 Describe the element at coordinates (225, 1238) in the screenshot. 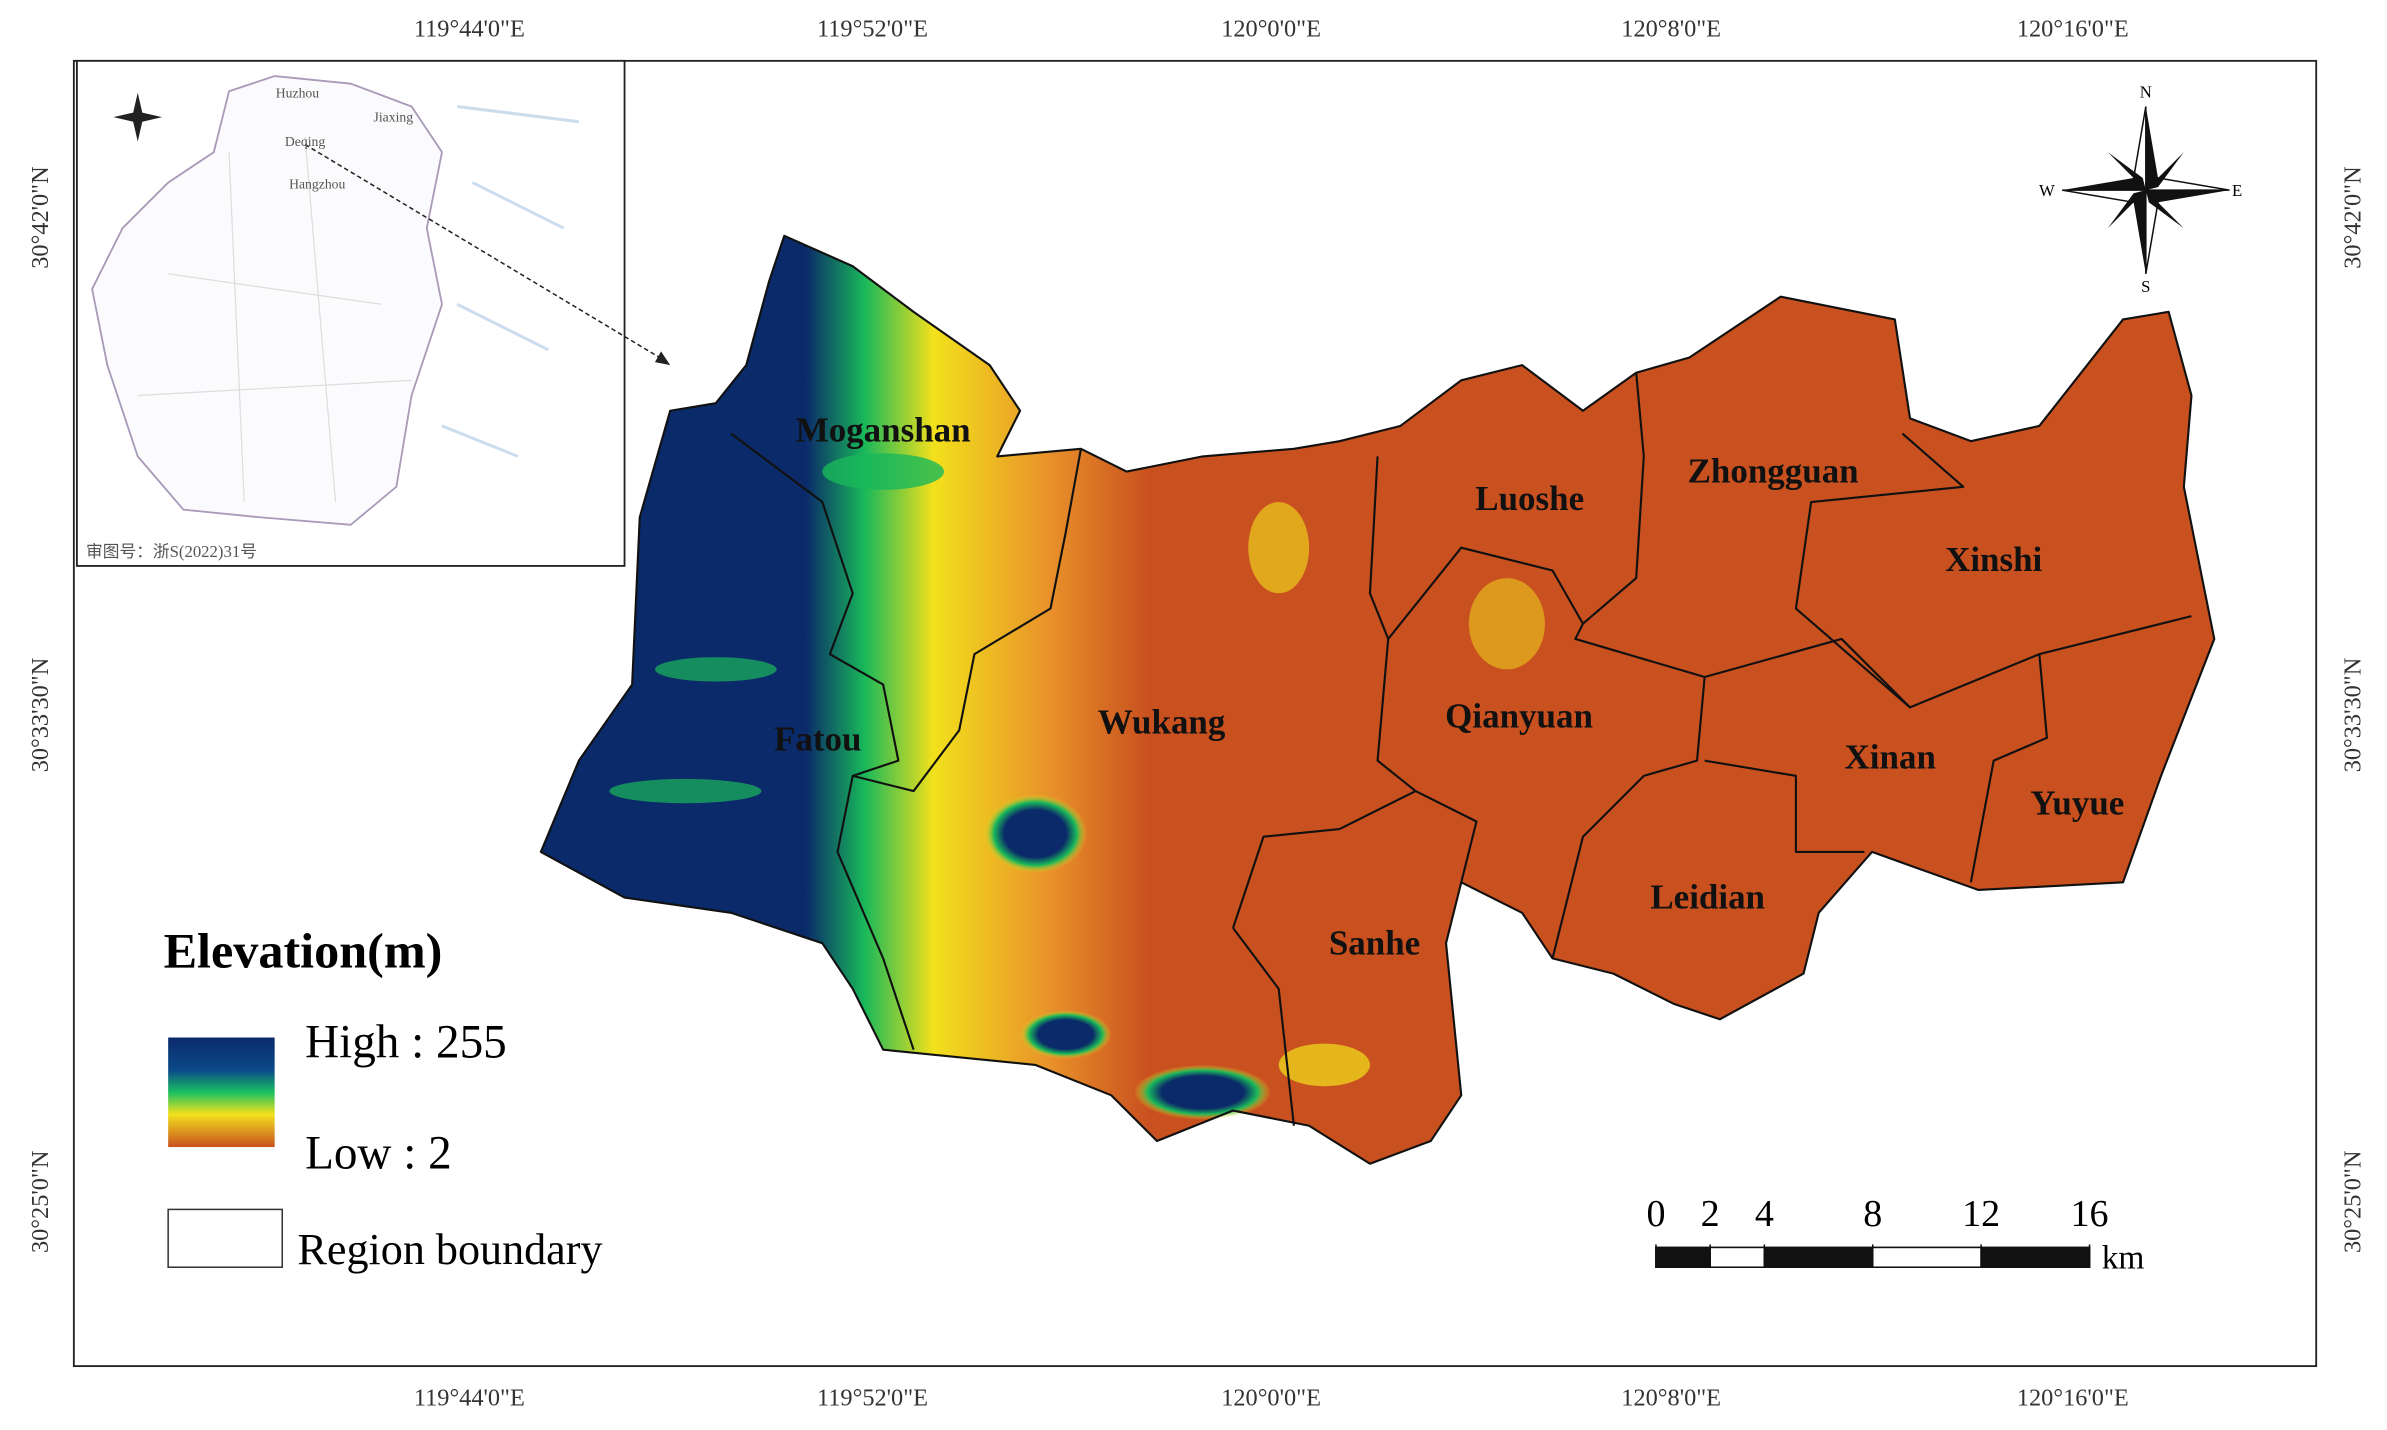

I see `legend-boundary-swatch` at that location.